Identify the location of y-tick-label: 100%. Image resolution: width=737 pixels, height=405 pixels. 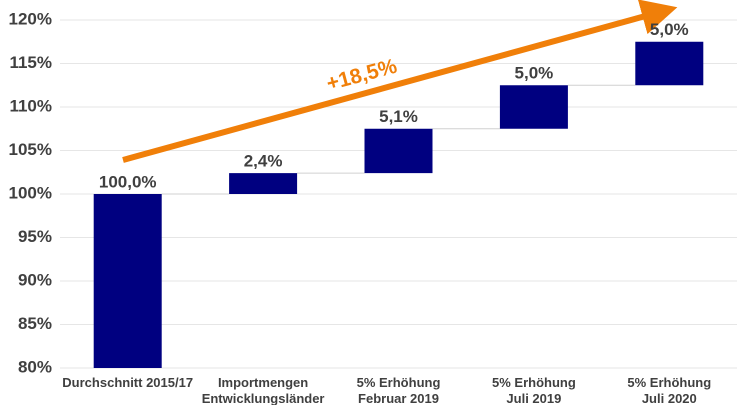
(30, 192).